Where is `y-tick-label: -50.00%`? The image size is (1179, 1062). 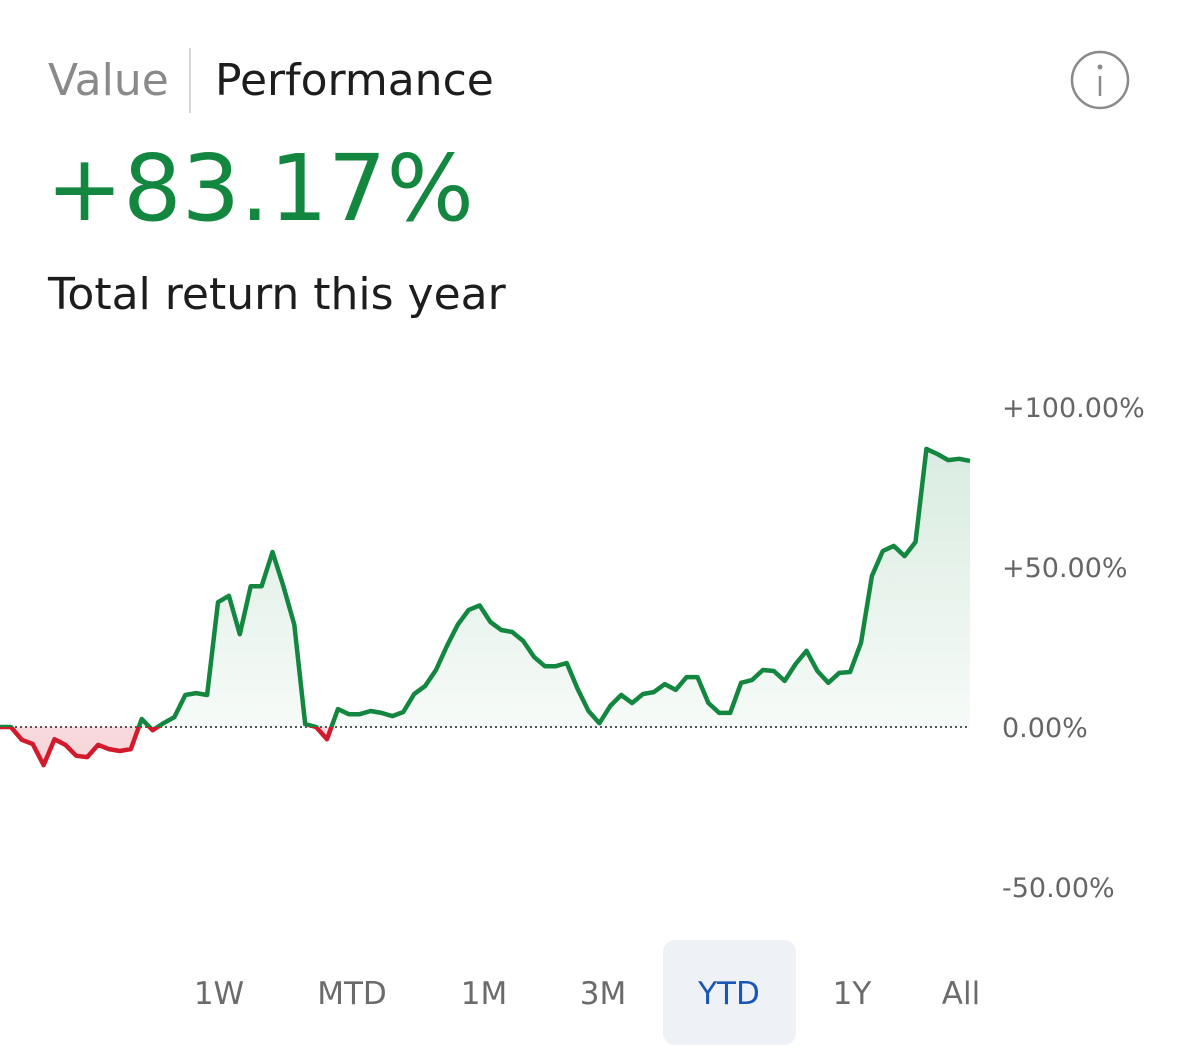
y-tick-label: -50.00% is located at coordinates (1058, 888).